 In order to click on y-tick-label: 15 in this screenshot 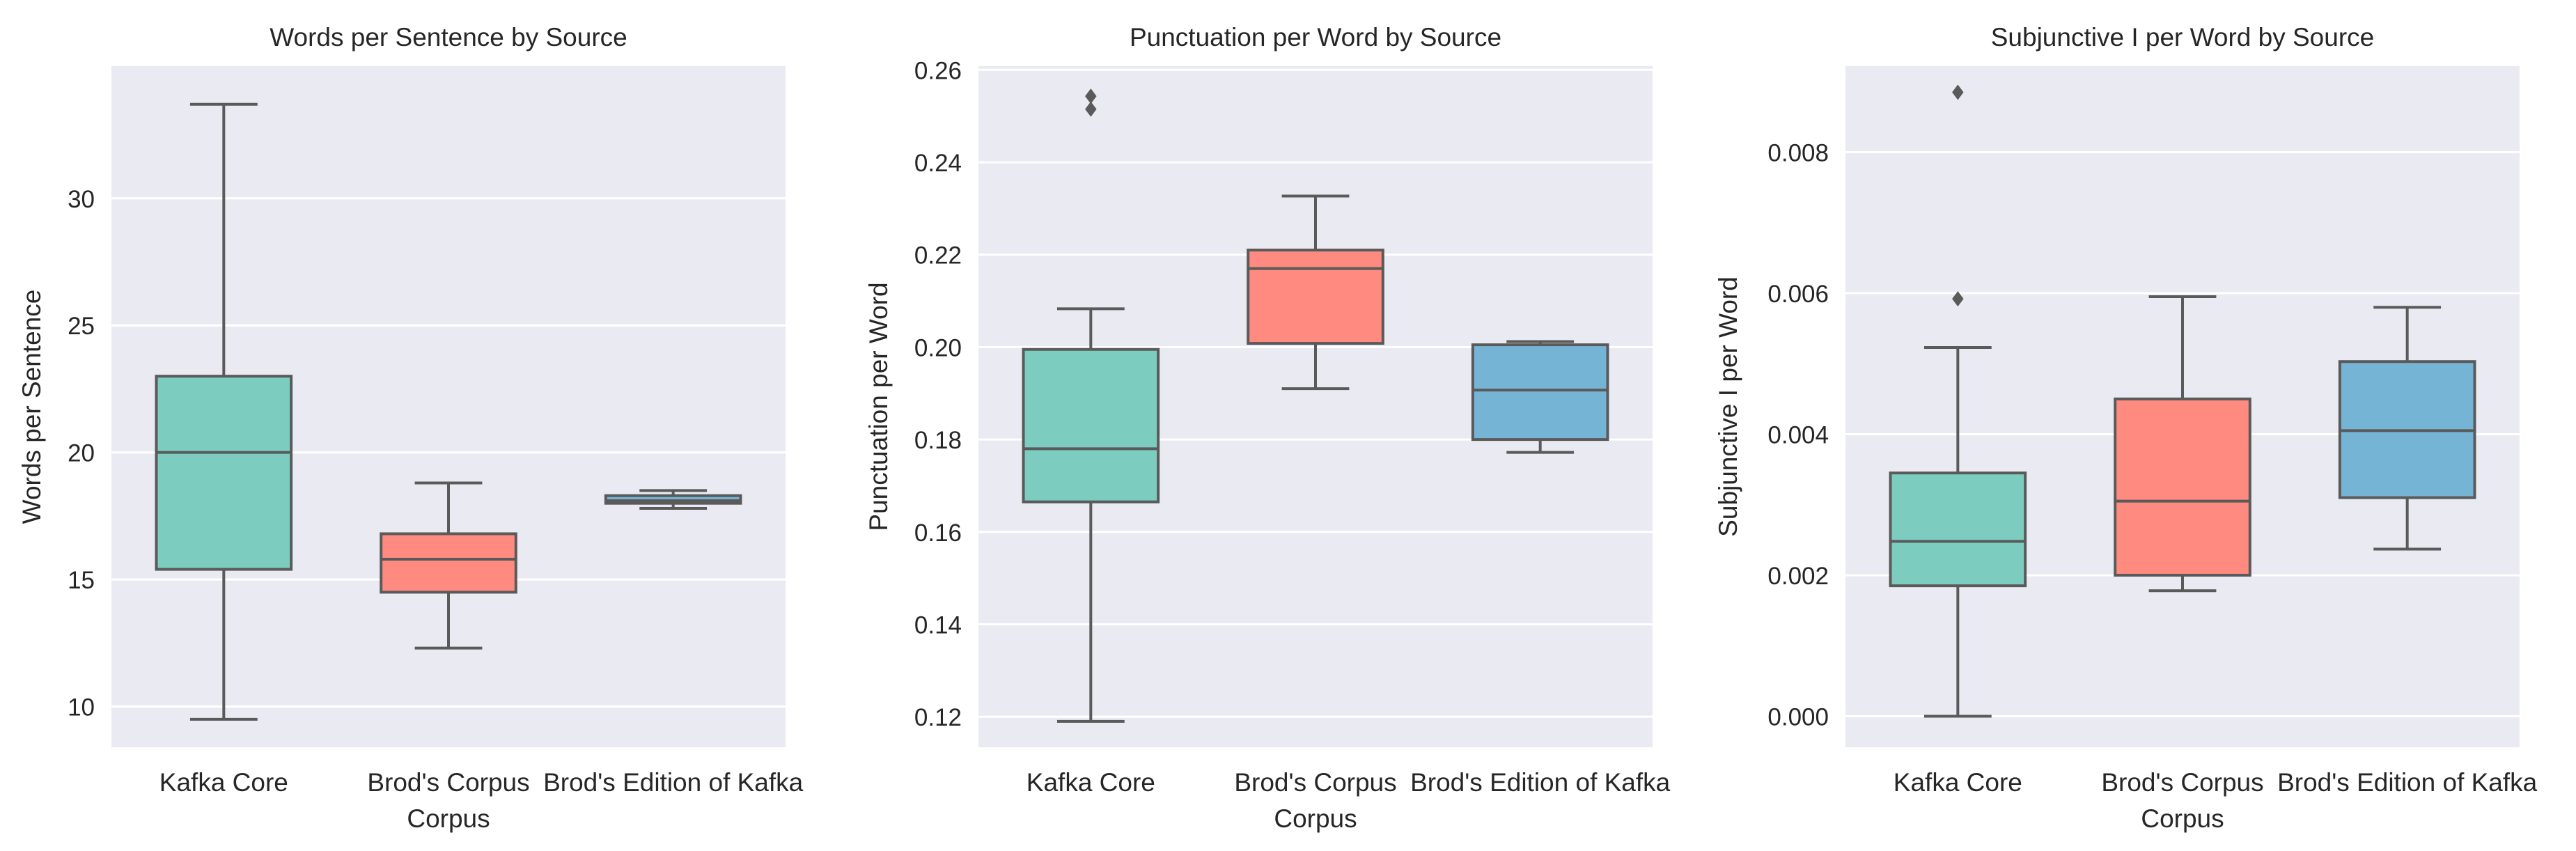, I will do `click(81, 580)`.